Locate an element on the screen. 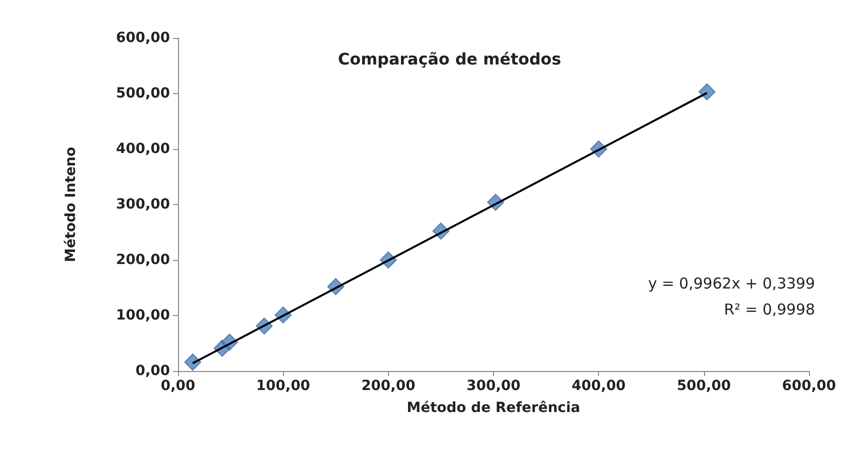 The height and width of the screenshot is (461, 863). text: Comparação de métodos is located at coordinates (450, 59).